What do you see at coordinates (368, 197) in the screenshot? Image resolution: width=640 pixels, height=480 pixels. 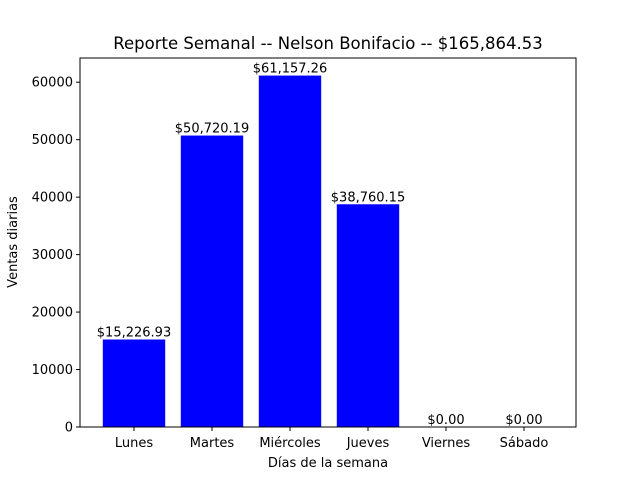 I see `bar-value-label: $38,760.15` at bounding box center [368, 197].